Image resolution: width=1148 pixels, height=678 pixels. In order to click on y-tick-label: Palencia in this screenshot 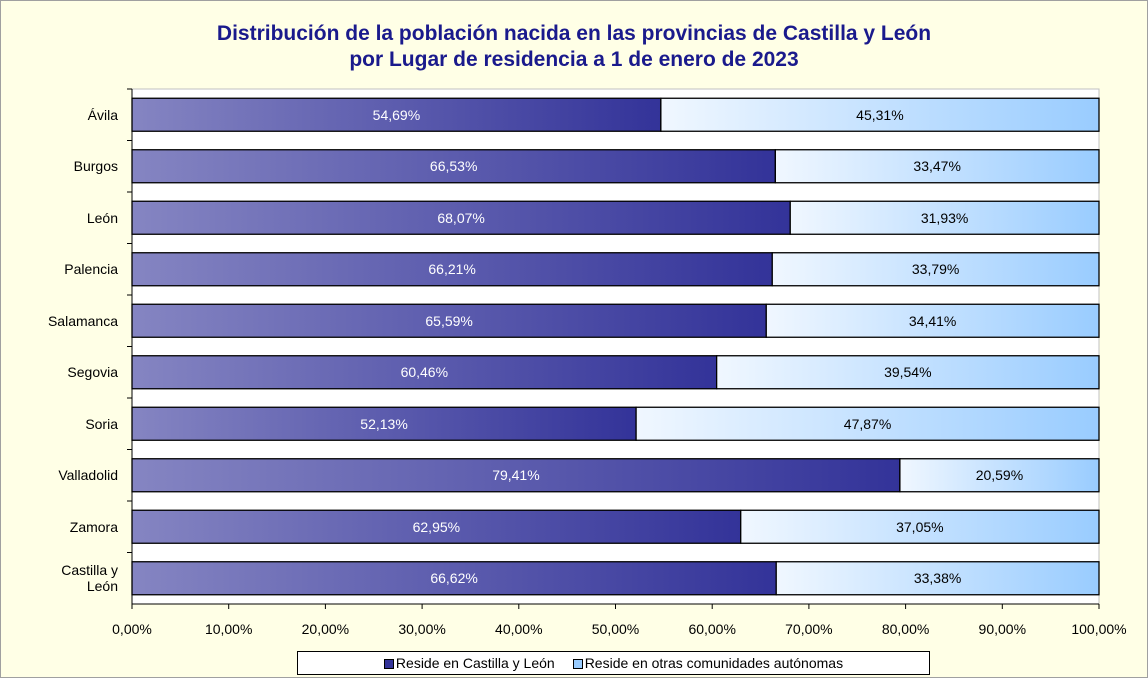, I will do `click(91, 269)`.